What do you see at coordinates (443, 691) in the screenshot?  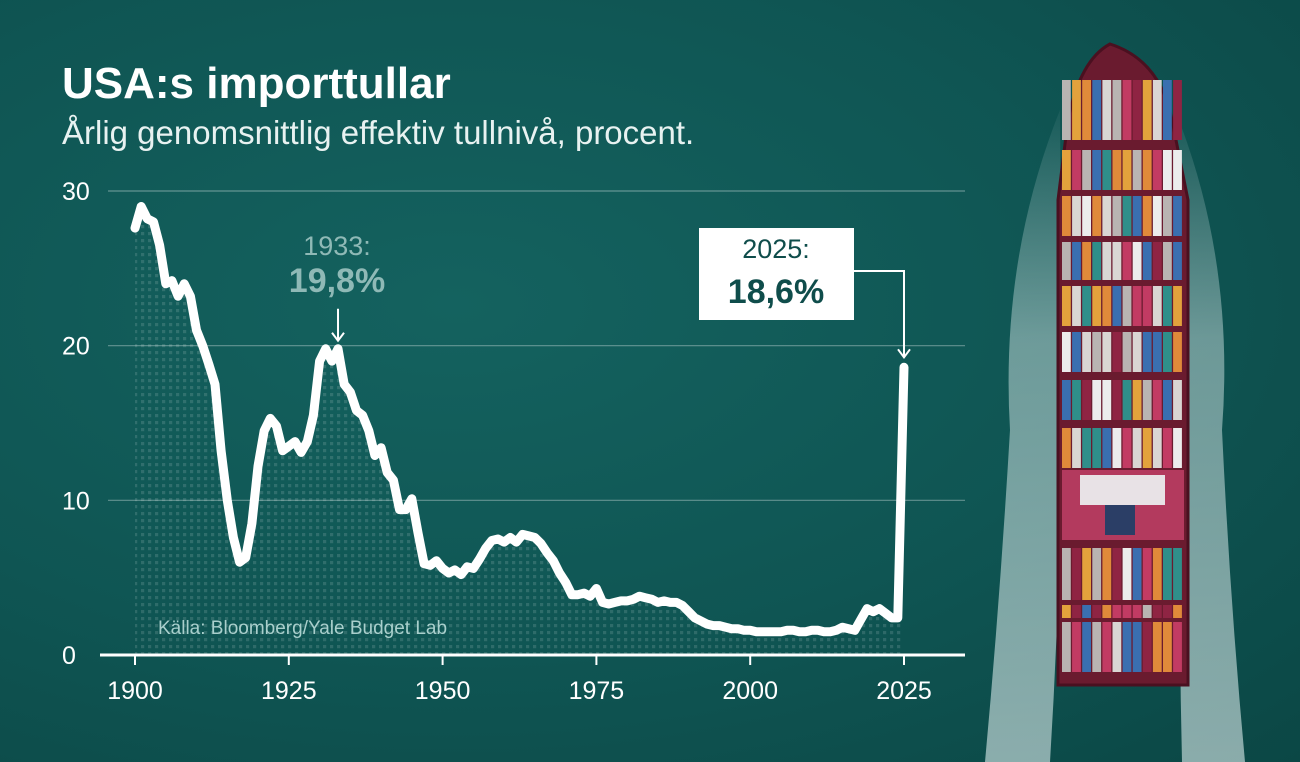 I see `x-tick-label: 1950` at bounding box center [443, 691].